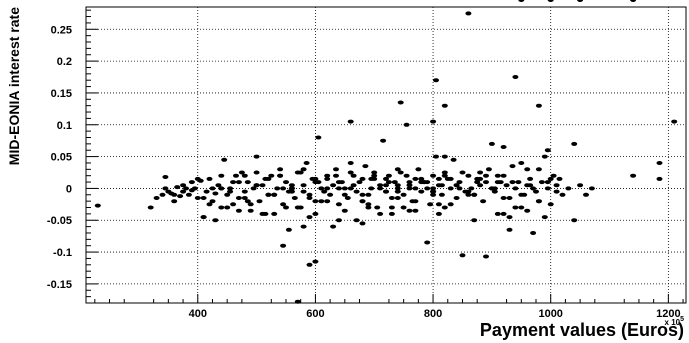  I want to click on y-tick-label: -0.15, so click(59, 285).